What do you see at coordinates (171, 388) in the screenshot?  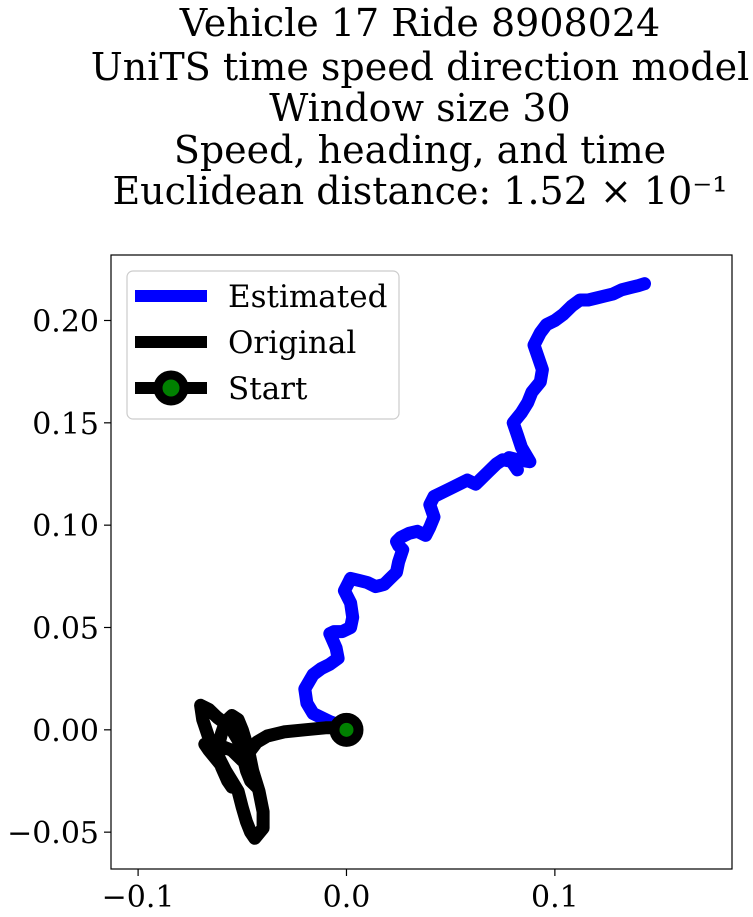 I see `legend-swatch-start-marker` at bounding box center [171, 388].